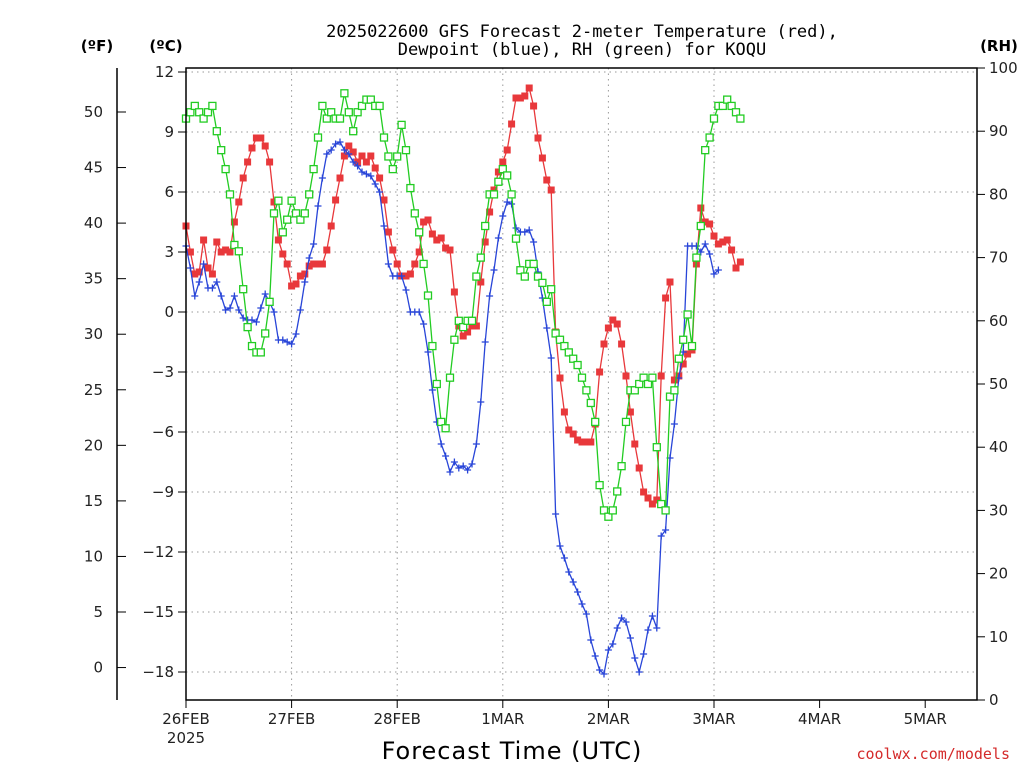 The image size is (1024, 768). What do you see at coordinates (164, 72) in the screenshot?
I see `celsius-tick-label: 12` at bounding box center [164, 72].